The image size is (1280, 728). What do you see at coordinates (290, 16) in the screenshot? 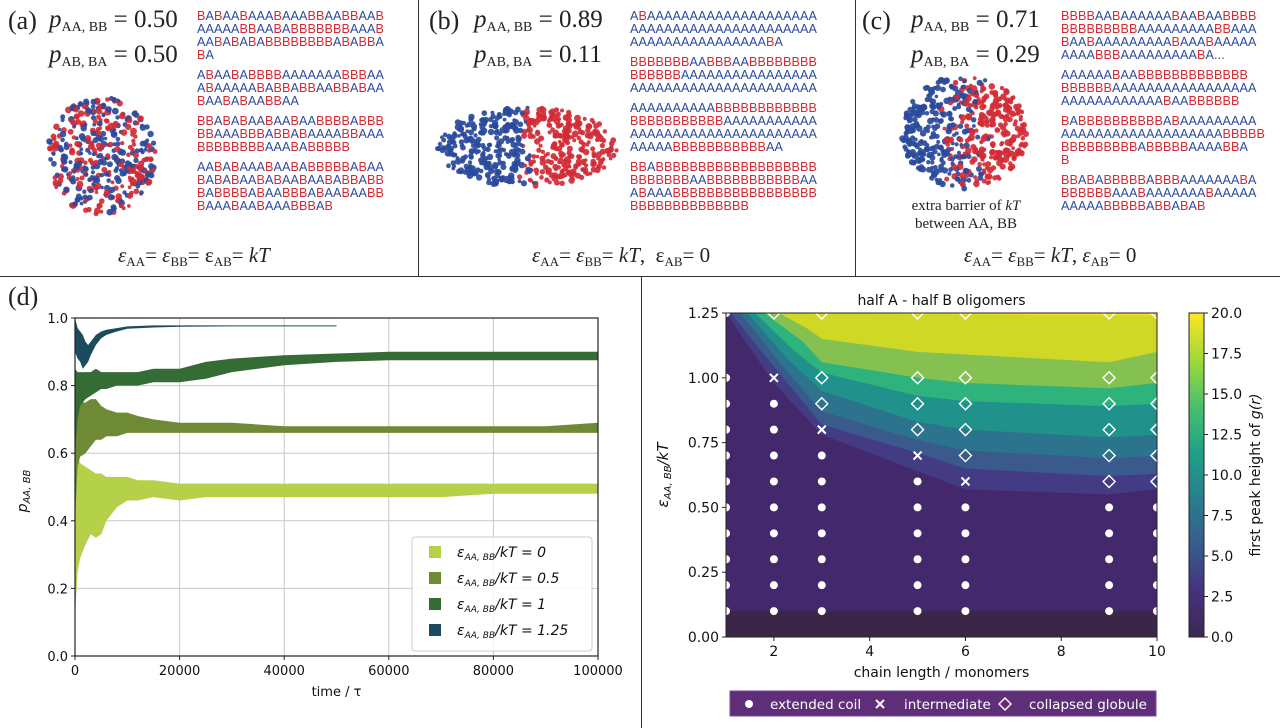
I see `sequence-line: BABAABAAABAAABBAABBAAB` at bounding box center [290, 16].